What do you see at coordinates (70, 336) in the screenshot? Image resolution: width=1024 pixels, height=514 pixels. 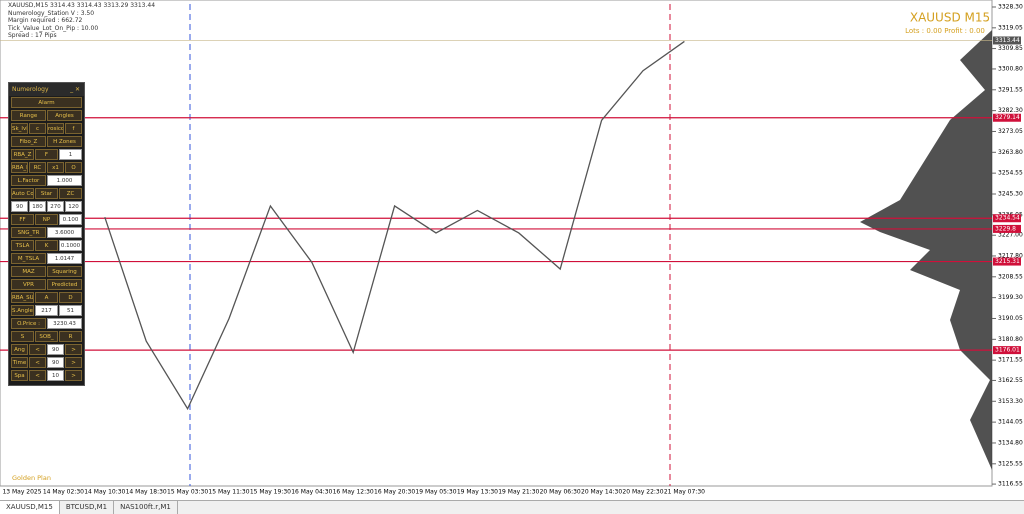 I see `panel-button: R` at bounding box center [70, 336].